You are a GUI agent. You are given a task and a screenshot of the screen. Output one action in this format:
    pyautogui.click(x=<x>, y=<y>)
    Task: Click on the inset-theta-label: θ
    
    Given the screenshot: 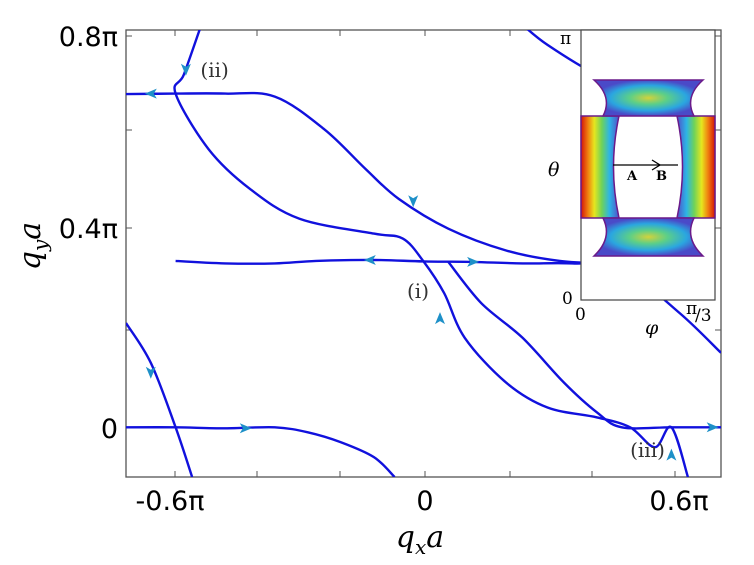 What is the action you would take?
    pyautogui.click(x=554, y=170)
    